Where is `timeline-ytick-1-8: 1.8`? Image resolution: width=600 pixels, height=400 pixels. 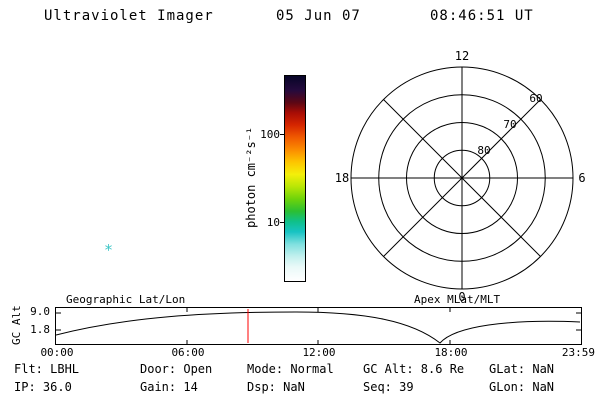
timeline-ytick-1-8: 1.8 is located at coordinates (40, 329).